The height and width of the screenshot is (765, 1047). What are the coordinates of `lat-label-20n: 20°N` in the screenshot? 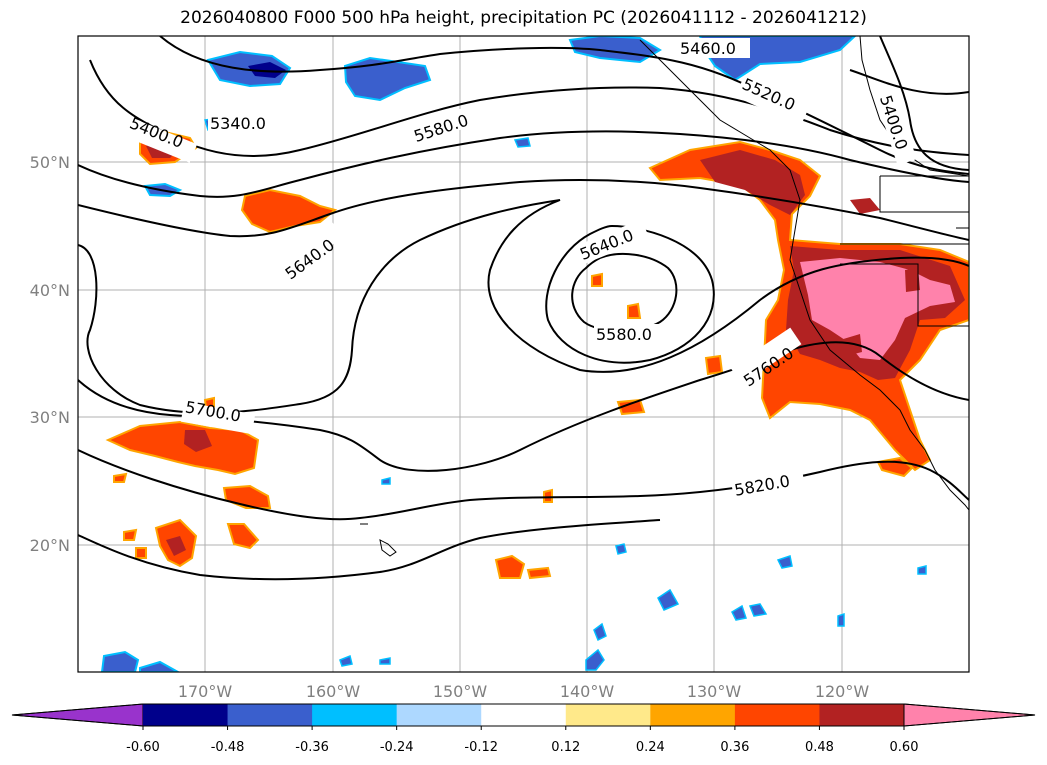 It's located at (50, 545).